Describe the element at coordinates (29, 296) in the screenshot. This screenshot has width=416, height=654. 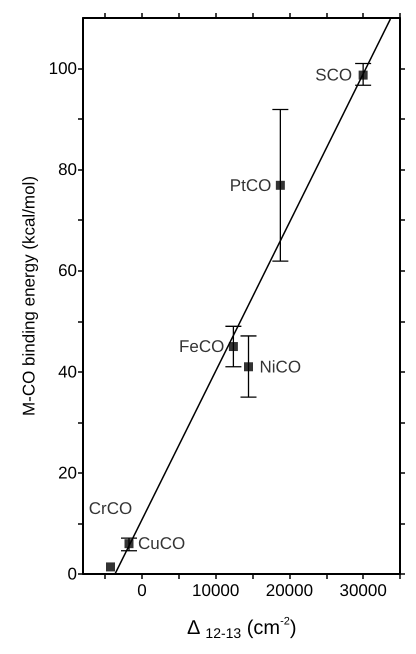
I see `y-axis-title: M-CO binding energy (kcal/mol)` at that location.